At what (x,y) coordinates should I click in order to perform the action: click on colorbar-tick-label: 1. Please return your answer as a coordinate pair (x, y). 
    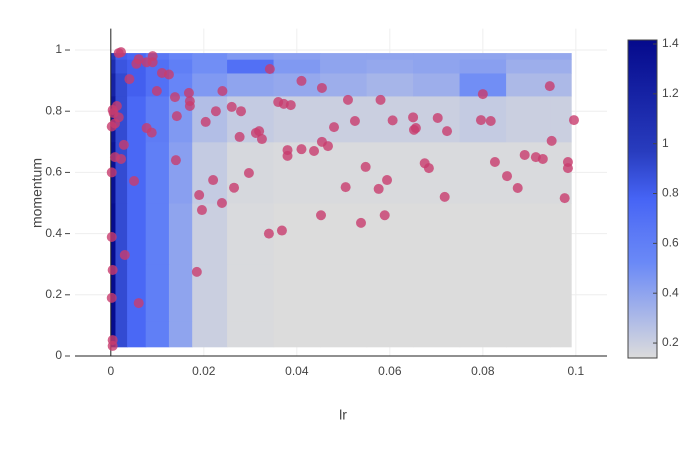
    Looking at the image, I should click on (665, 143).